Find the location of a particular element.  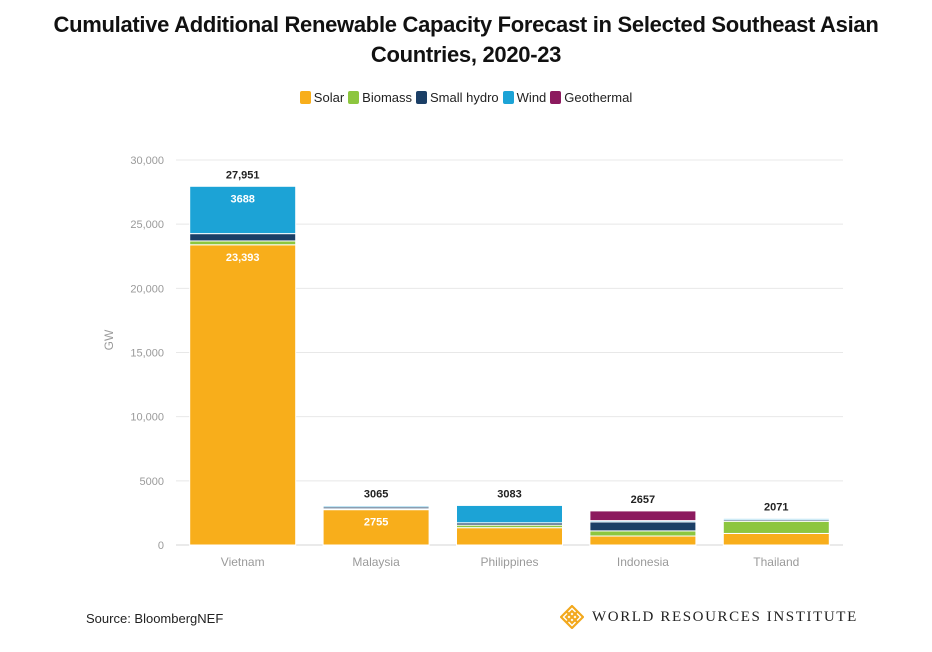

legend-item-solar: Solar is located at coordinates (322, 97).